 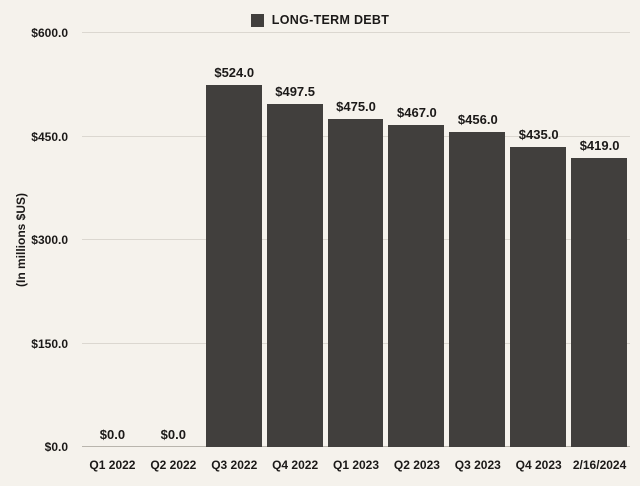 I want to click on gridline, so click(x=356, y=32).